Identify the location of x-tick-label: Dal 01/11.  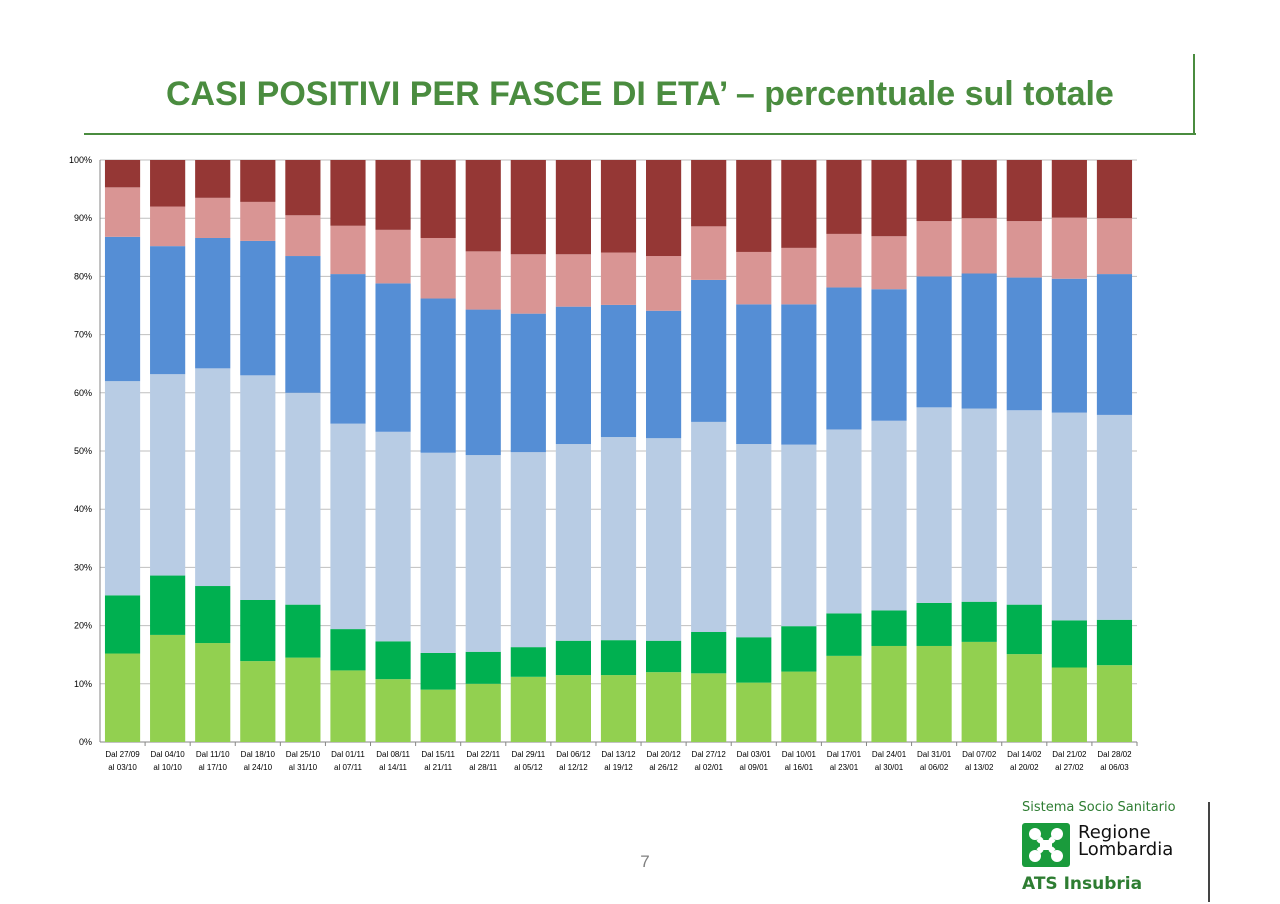
(348, 754).